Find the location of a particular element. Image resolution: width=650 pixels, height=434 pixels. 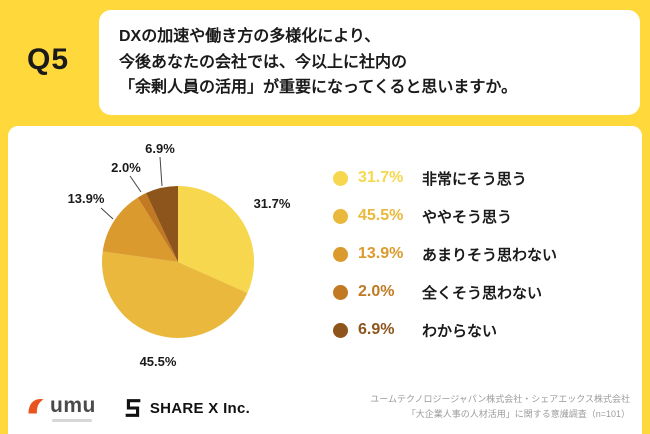

sharex-logo-text: SHARE X Inc. is located at coordinates (200, 408).